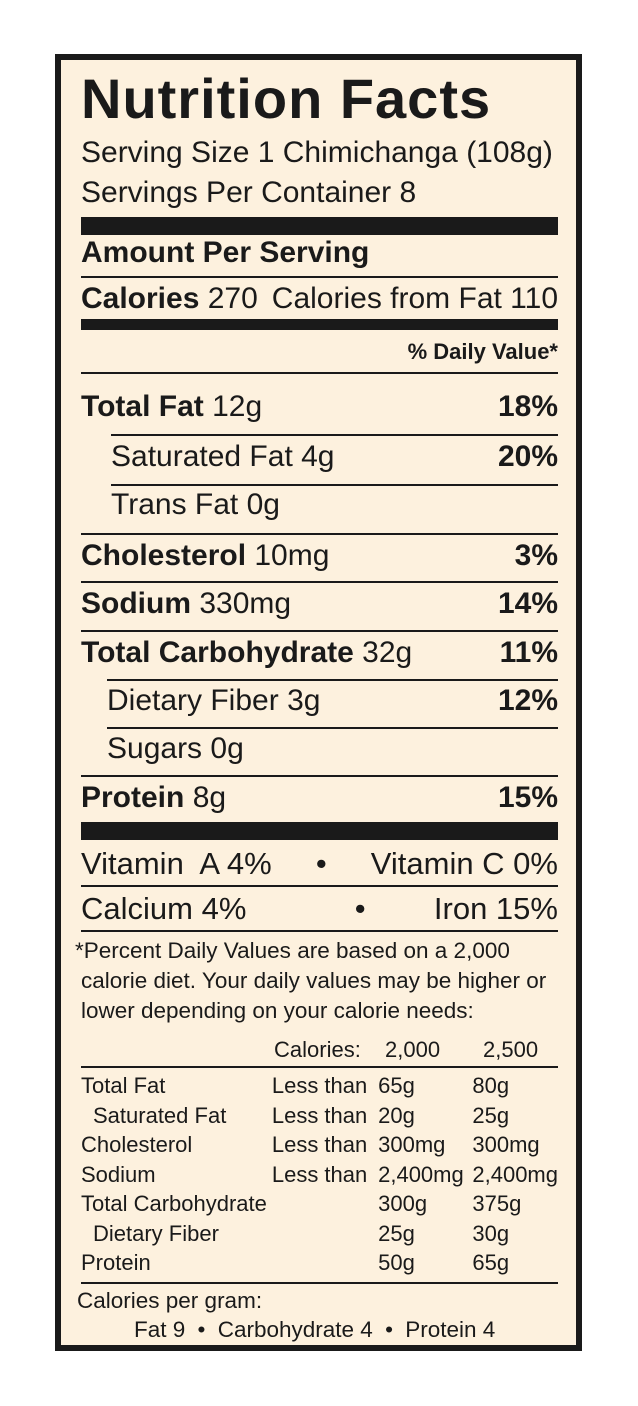 The image size is (638, 1406). What do you see at coordinates (277, 1010) in the screenshot?
I see `footnote-line: lower depending on your calorie needs:` at bounding box center [277, 1010].